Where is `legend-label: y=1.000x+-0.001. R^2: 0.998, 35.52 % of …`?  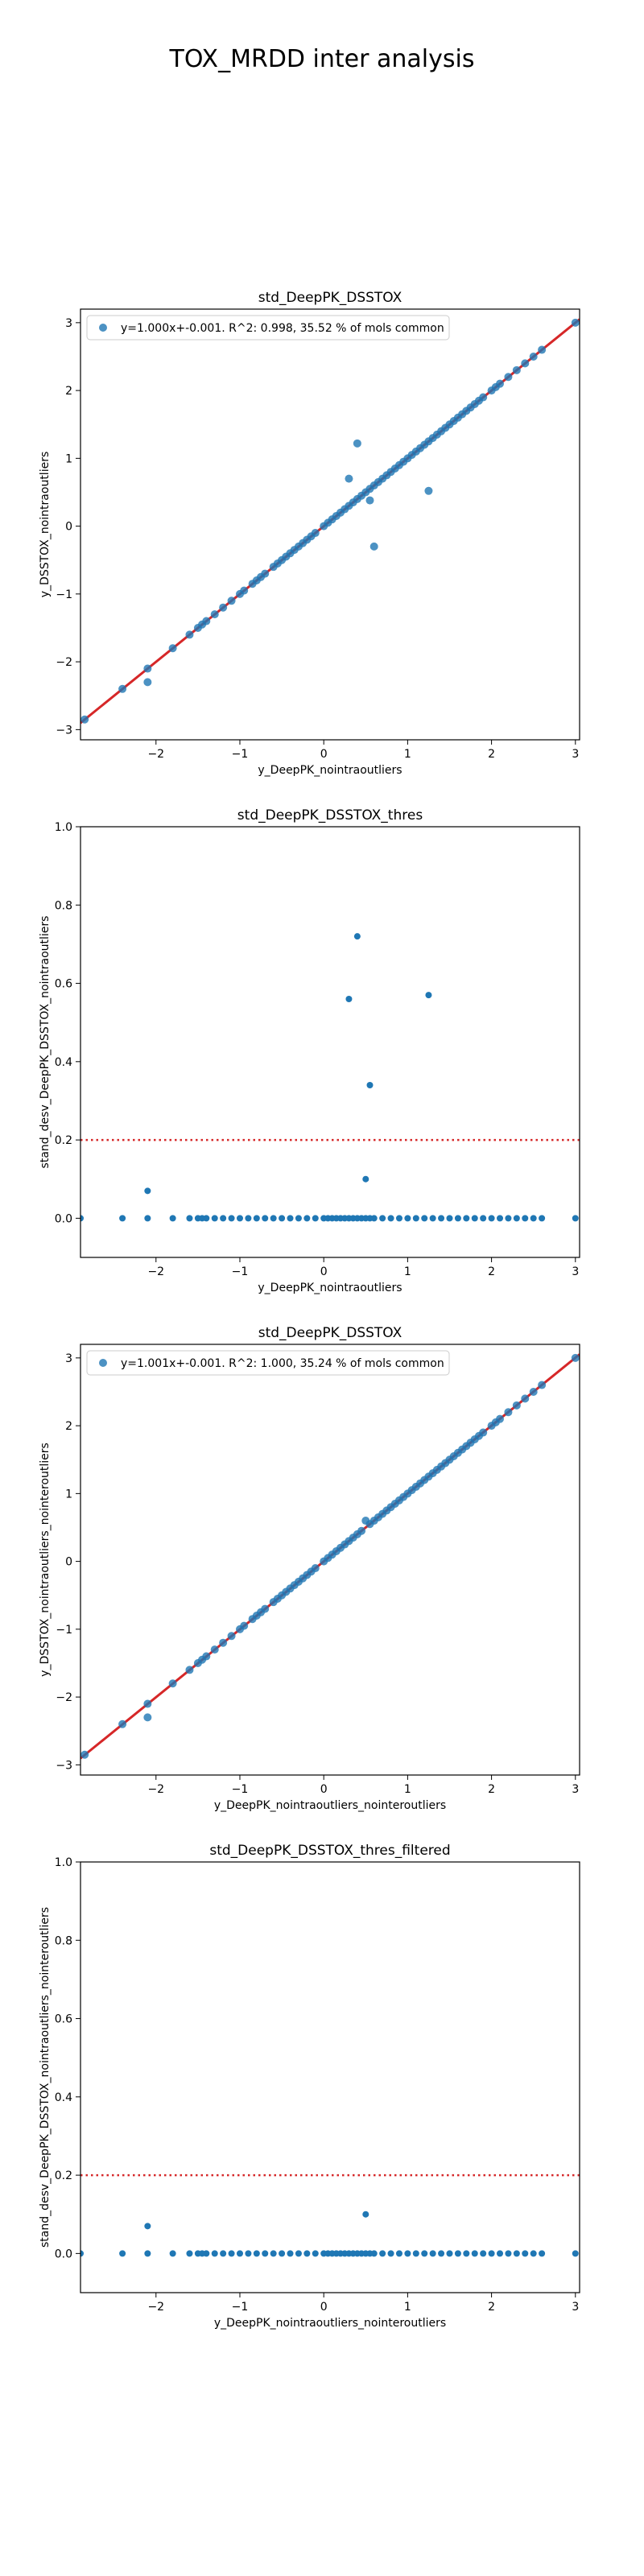
legend-label: y=1.000x+-0.001. R^2: 0.998, 35.52 % of … is located at coordinates (282, 328).